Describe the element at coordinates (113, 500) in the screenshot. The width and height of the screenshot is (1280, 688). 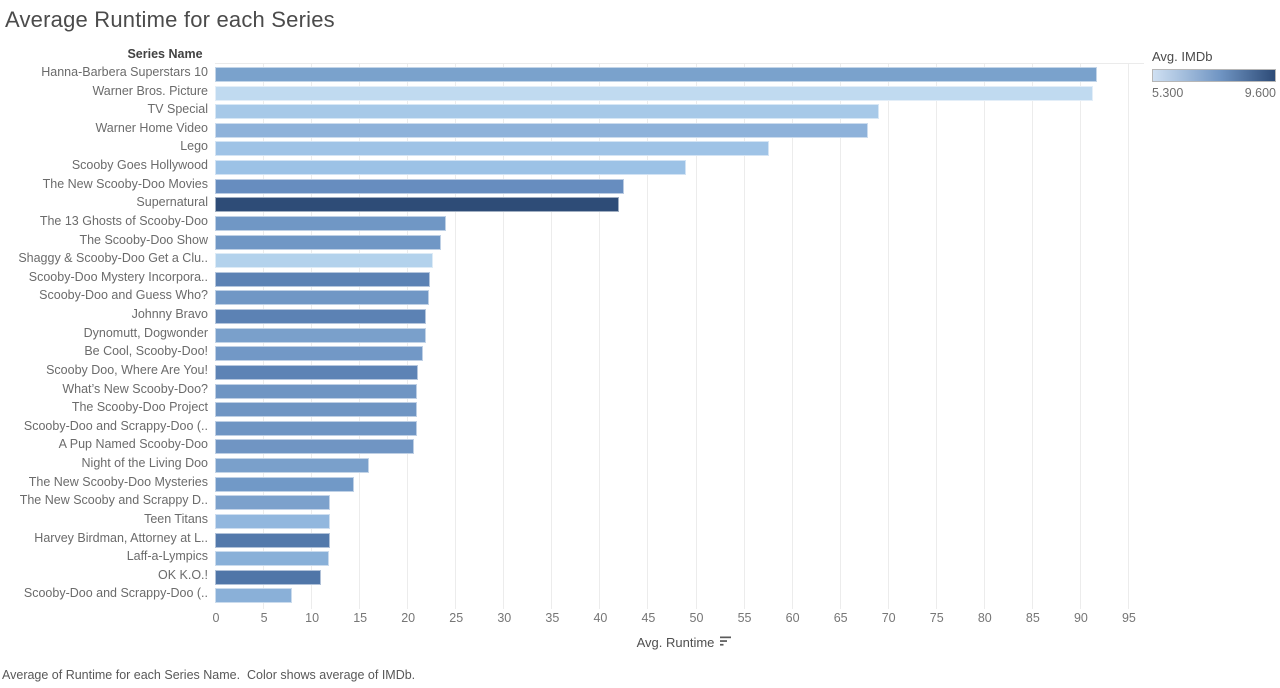
I see `row-label-24: The New Scooby and Scrappy D..` at that location.